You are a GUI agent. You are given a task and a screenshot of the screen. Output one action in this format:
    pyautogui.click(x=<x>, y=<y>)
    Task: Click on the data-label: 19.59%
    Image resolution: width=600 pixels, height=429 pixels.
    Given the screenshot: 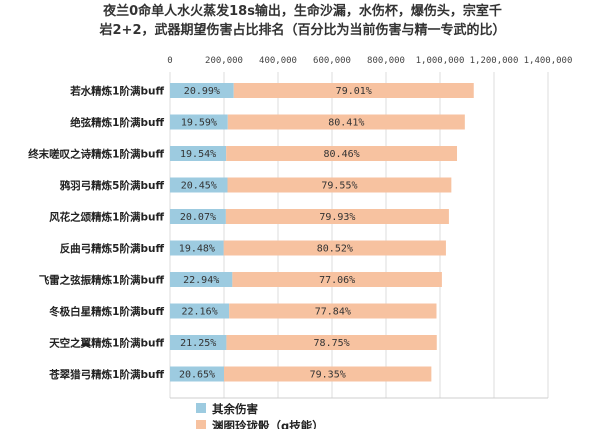 What is the action you would take?
    pyautogui.click(x=199, y=123)
    